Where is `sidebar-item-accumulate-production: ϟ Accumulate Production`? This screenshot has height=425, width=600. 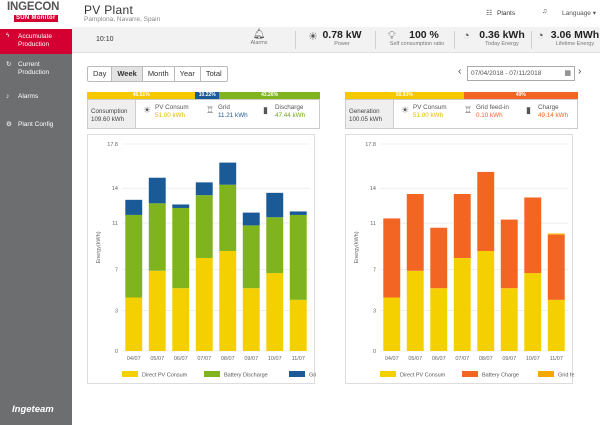 sidebar-item-accumulate-production: ϟ Accumulate Production is located at coordinates (36, 41).